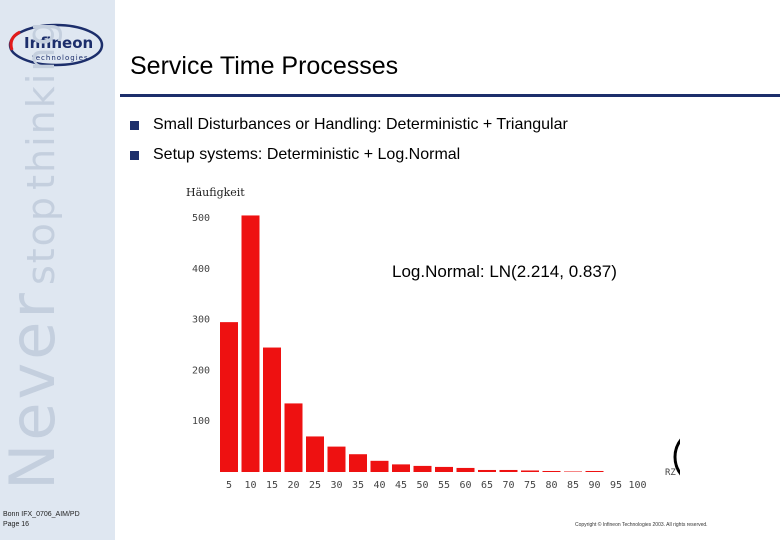  What do you see at coordinates (41, 520) in the screenshot?
I see `footer-left: Bonn IFX_0706_AIM/PD Page 16` at bounding box center [41, 520].